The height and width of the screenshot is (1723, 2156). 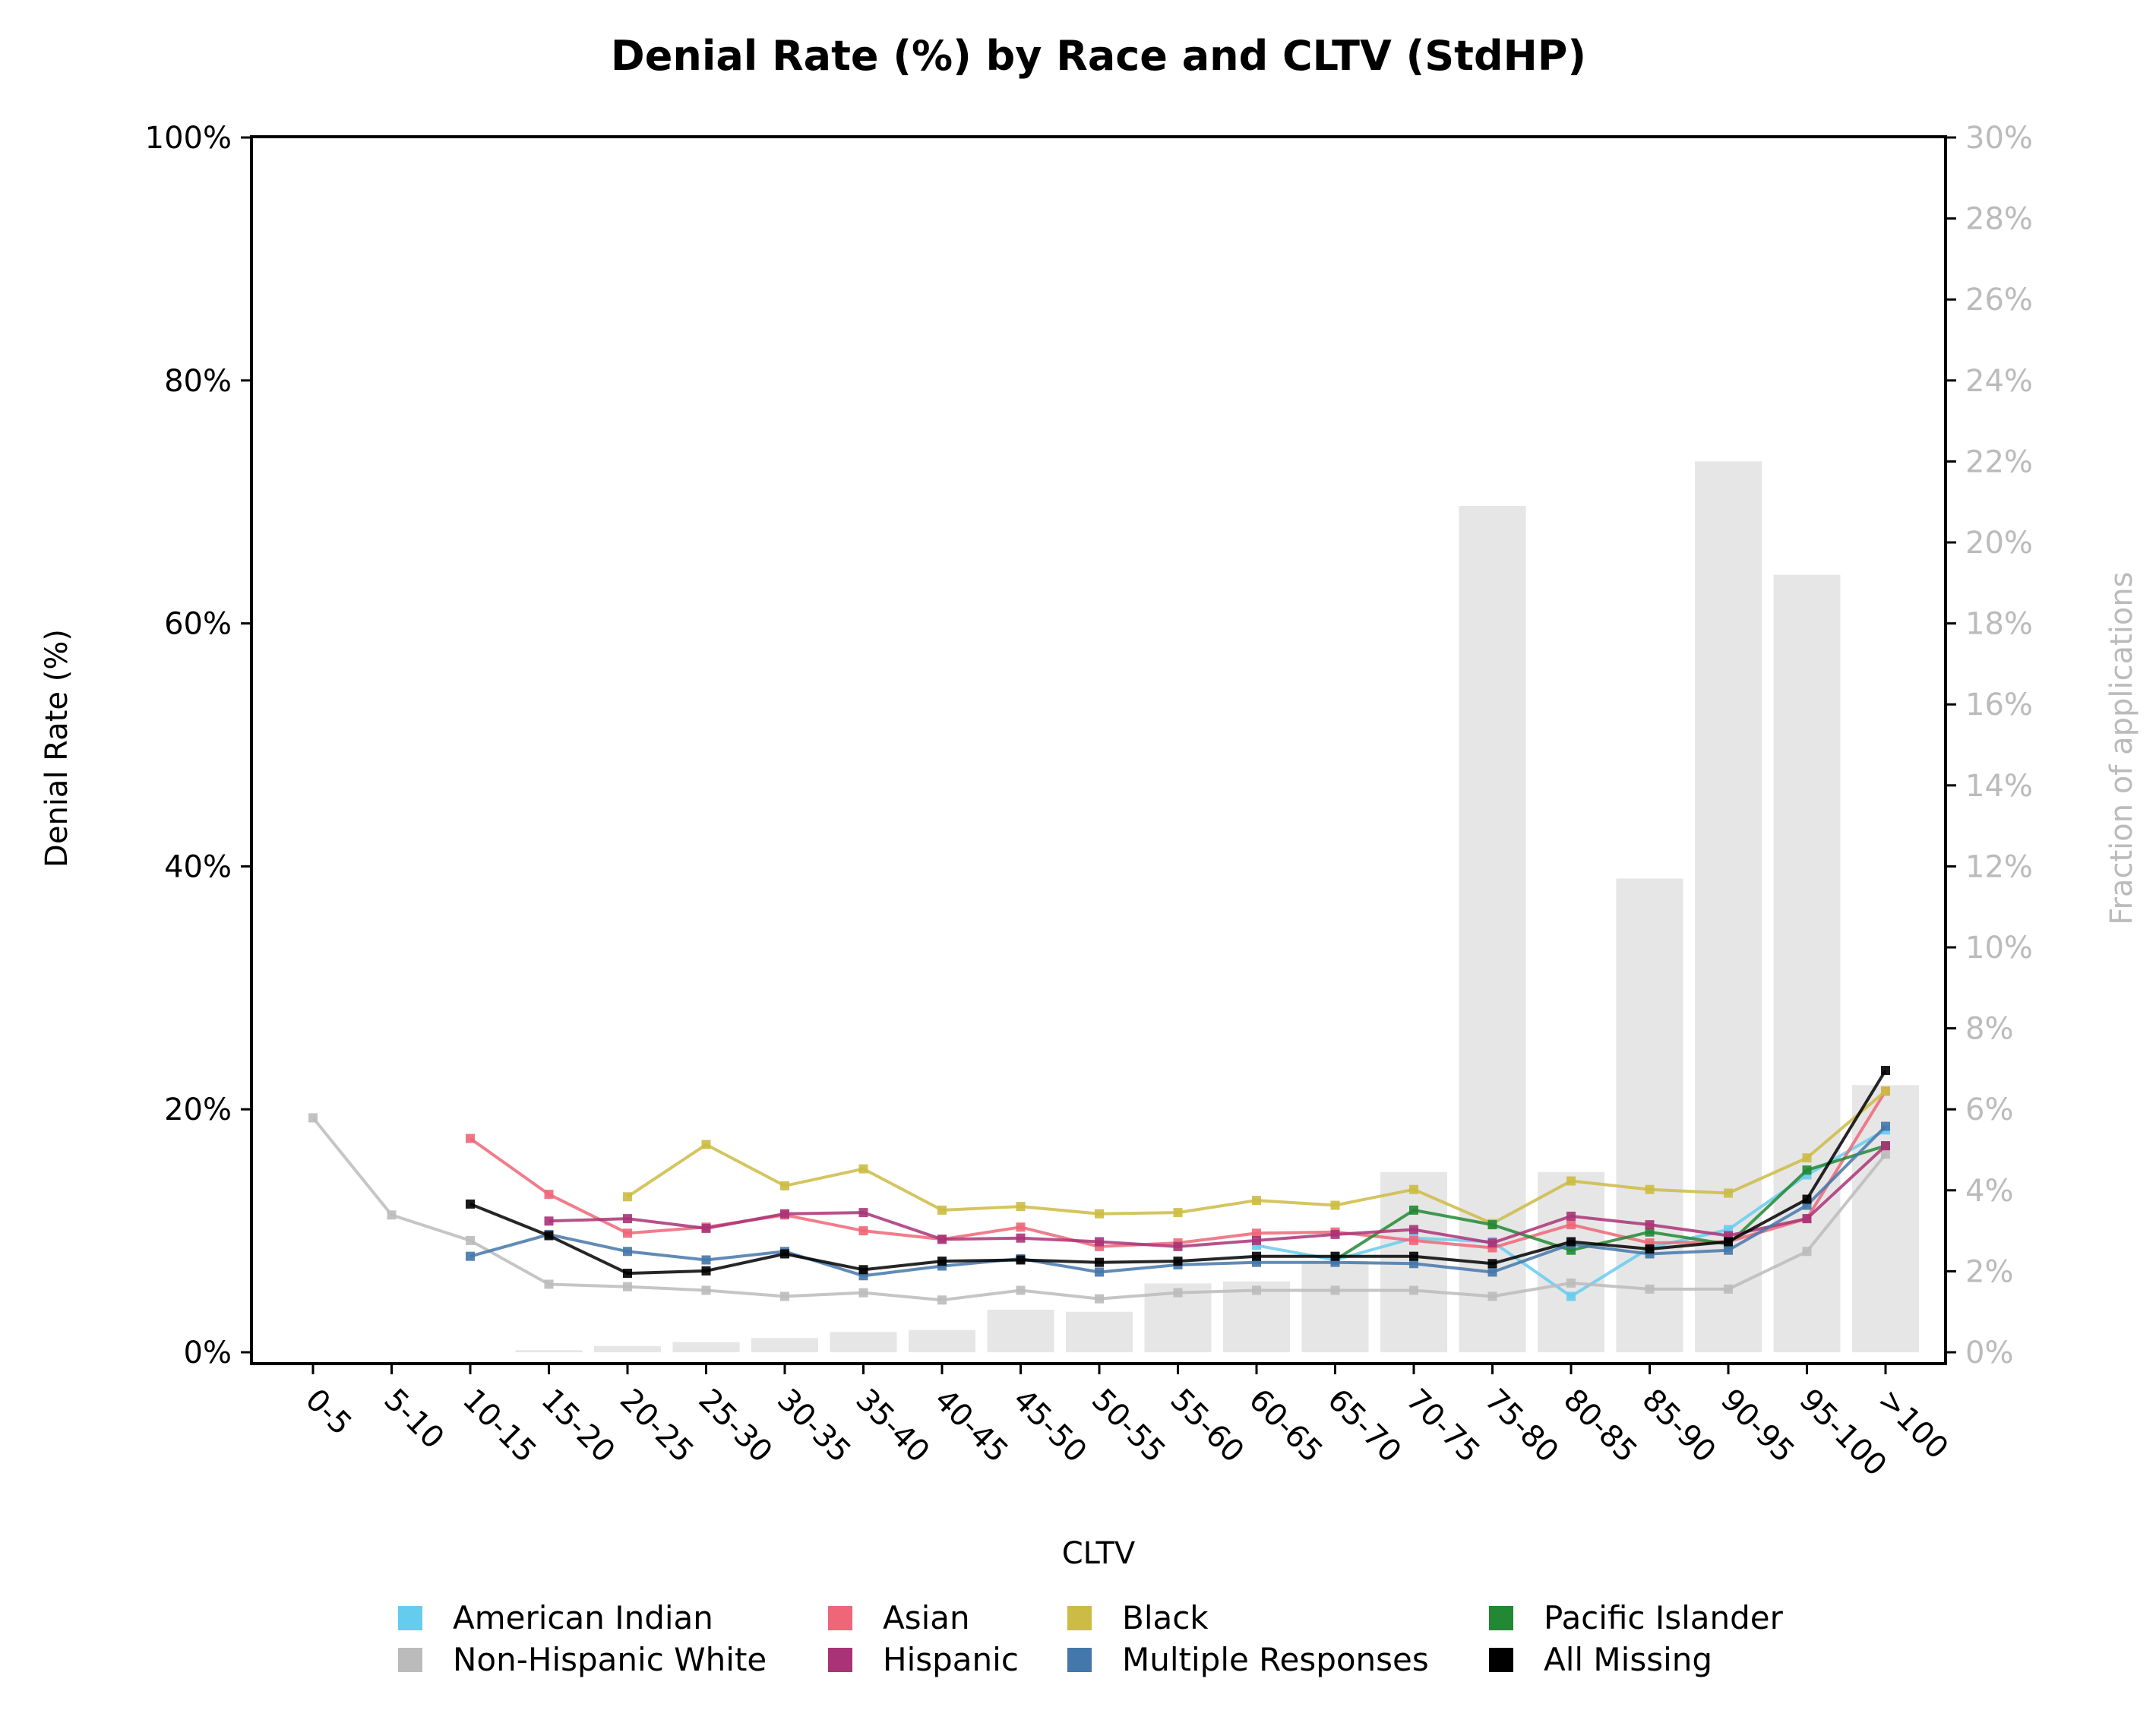 I want to click on x-tick-label: 95-100, so click(x=1842, y=1433).